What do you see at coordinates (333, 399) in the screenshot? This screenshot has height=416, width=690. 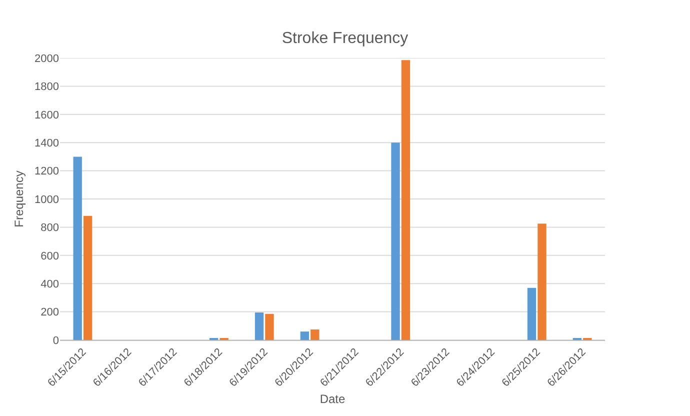 I see `x-axis-title: Date` at bounding box center [333, 399].